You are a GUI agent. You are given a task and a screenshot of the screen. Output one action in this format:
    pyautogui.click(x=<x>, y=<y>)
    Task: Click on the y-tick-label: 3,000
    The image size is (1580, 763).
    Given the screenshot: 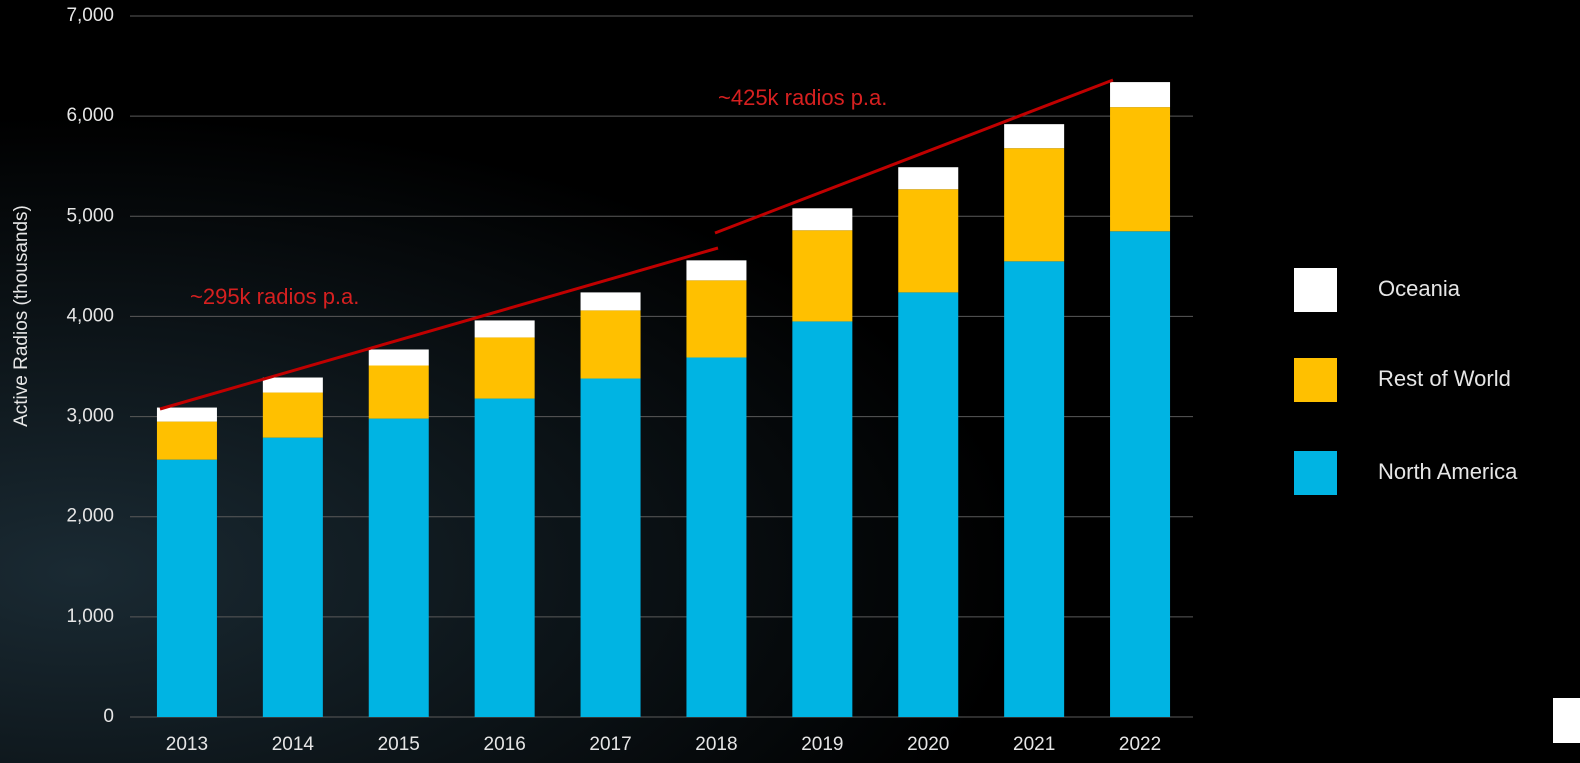 What is the action you would take?
    pyautogui.click(x=90, y=416)
    